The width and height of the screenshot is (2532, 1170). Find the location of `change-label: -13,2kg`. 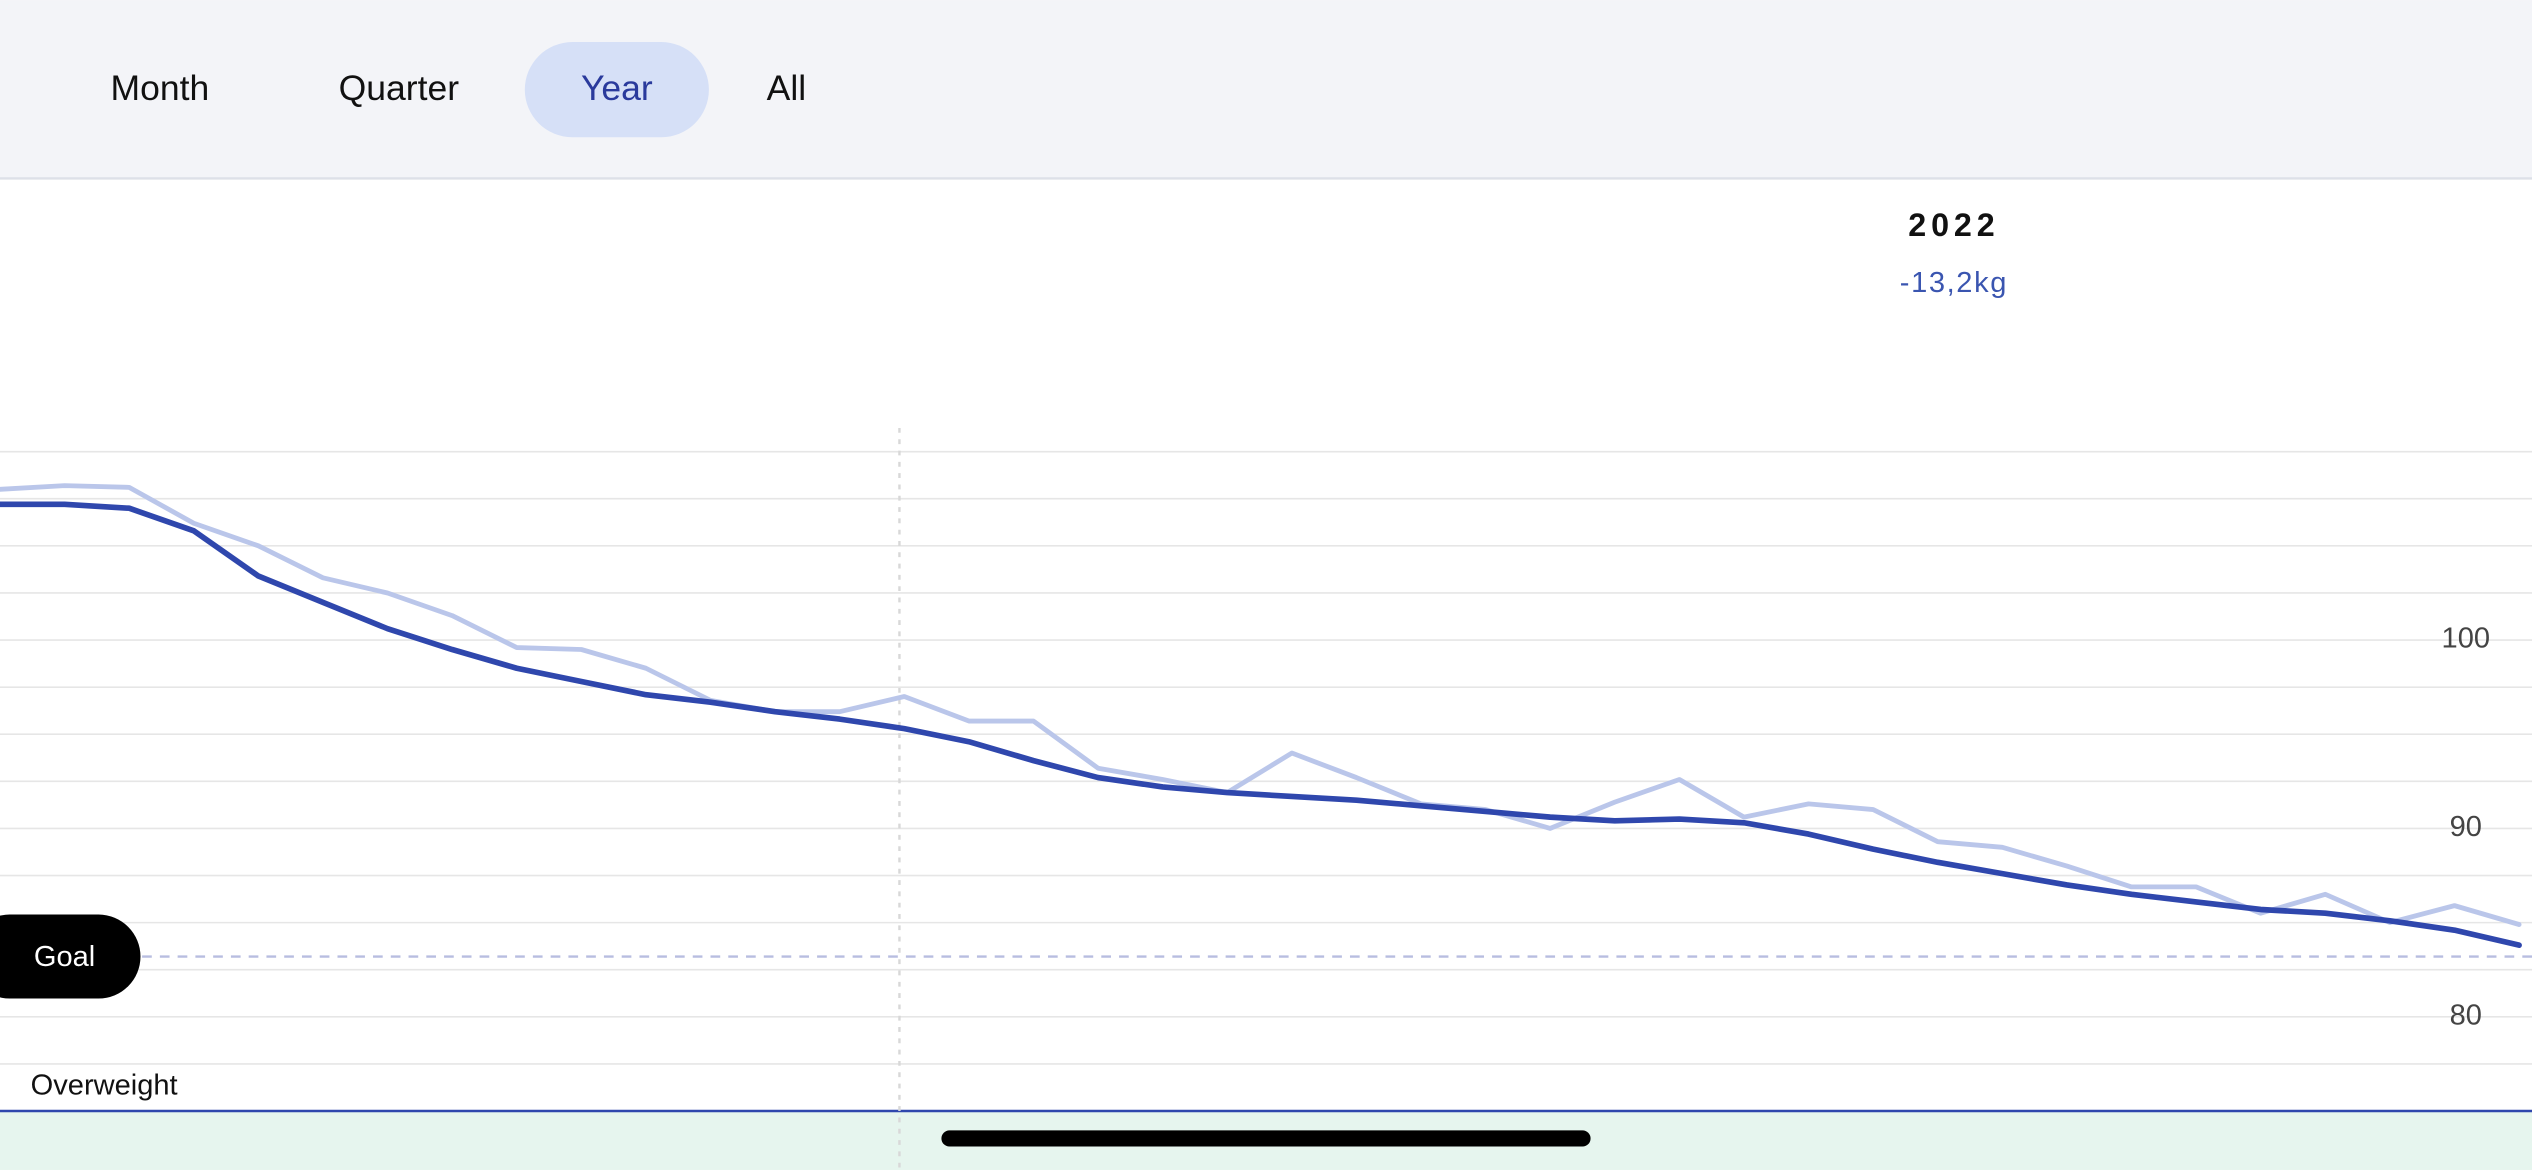

change-label: -13,2kg is located at coordinates (1954, 283).